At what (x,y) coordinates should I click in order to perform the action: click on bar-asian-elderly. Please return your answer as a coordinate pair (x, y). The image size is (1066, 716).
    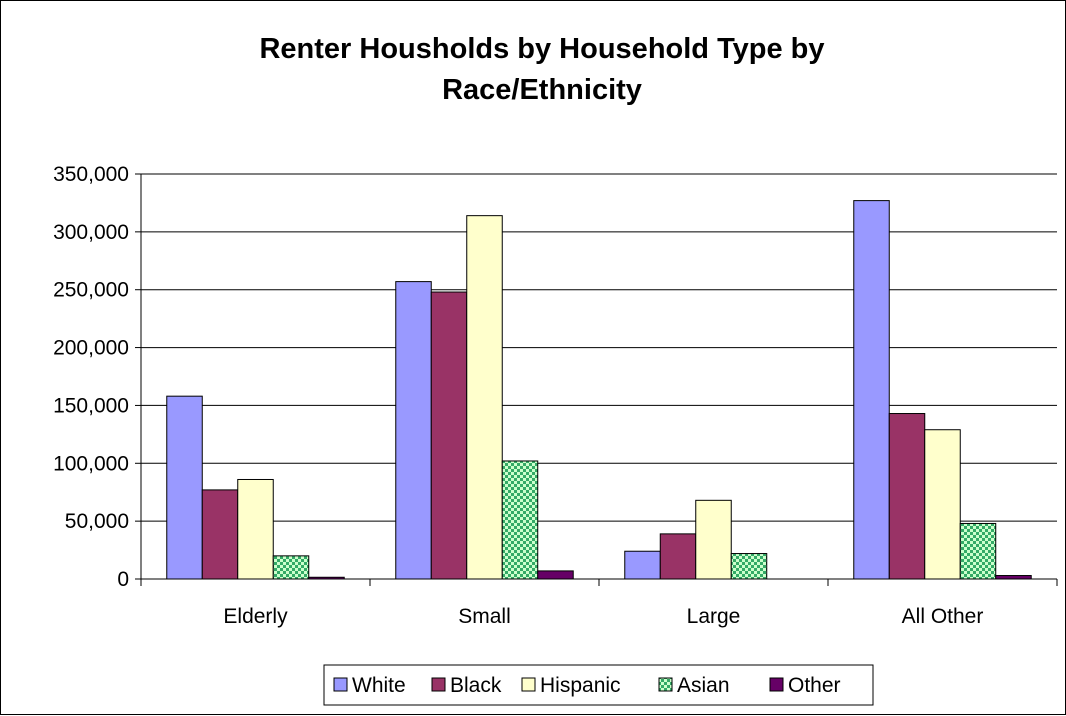
    Looking at the image, I should click on (291, 567).